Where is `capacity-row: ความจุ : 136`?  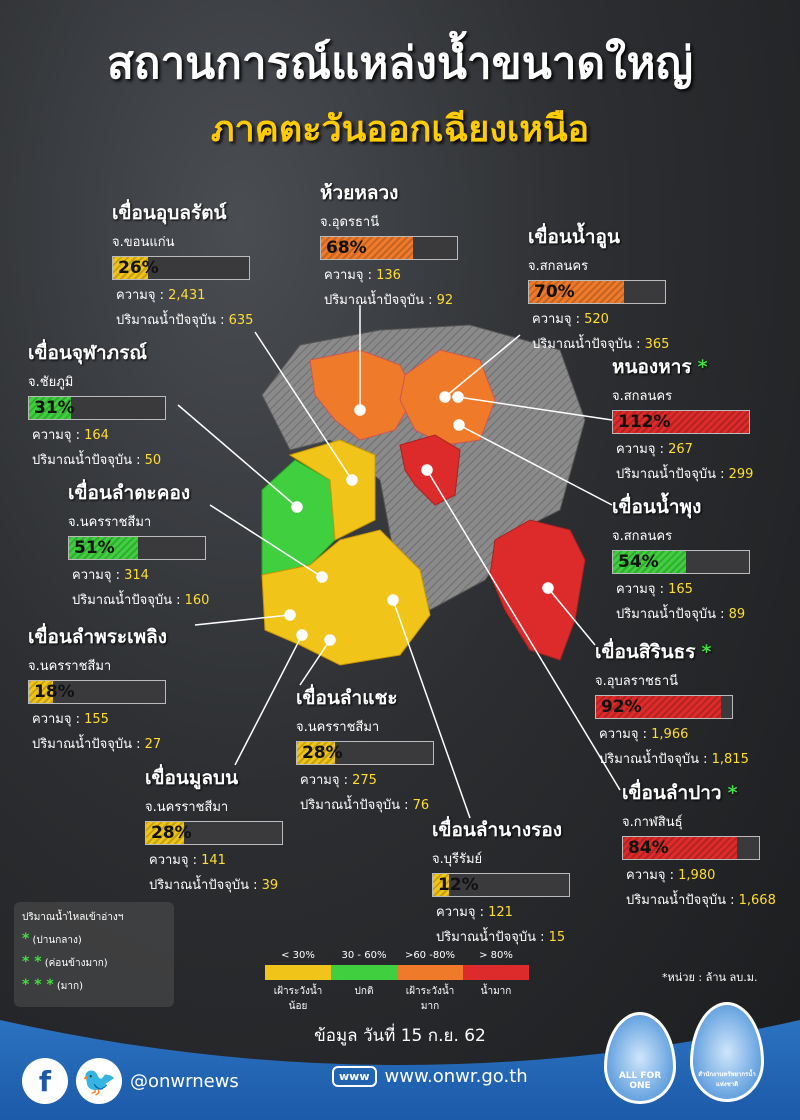 capacity-row: ความจุ : 136 is located at coordinates (415, 274).